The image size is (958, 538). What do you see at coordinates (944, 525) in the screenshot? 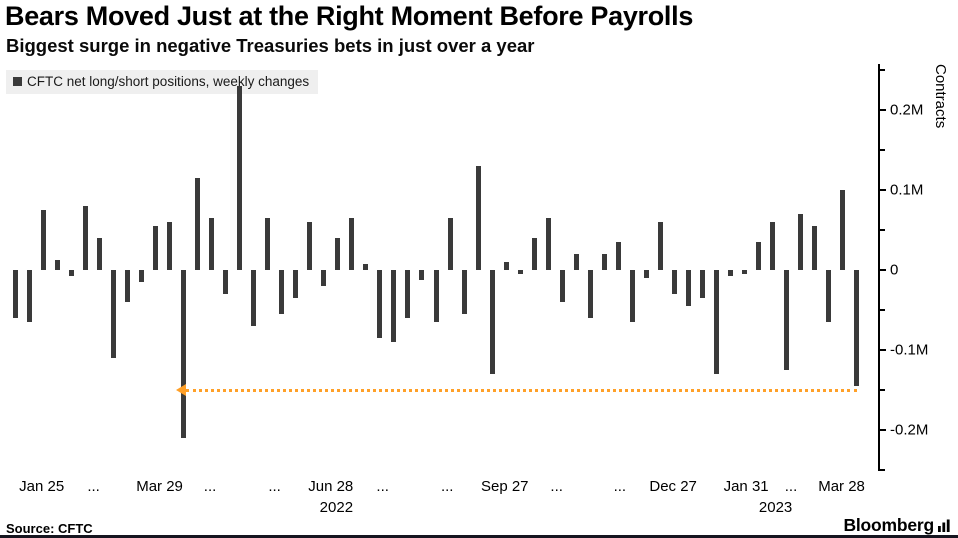
I see `bloomberg-logo-icon` at bounding box center [944, 525].